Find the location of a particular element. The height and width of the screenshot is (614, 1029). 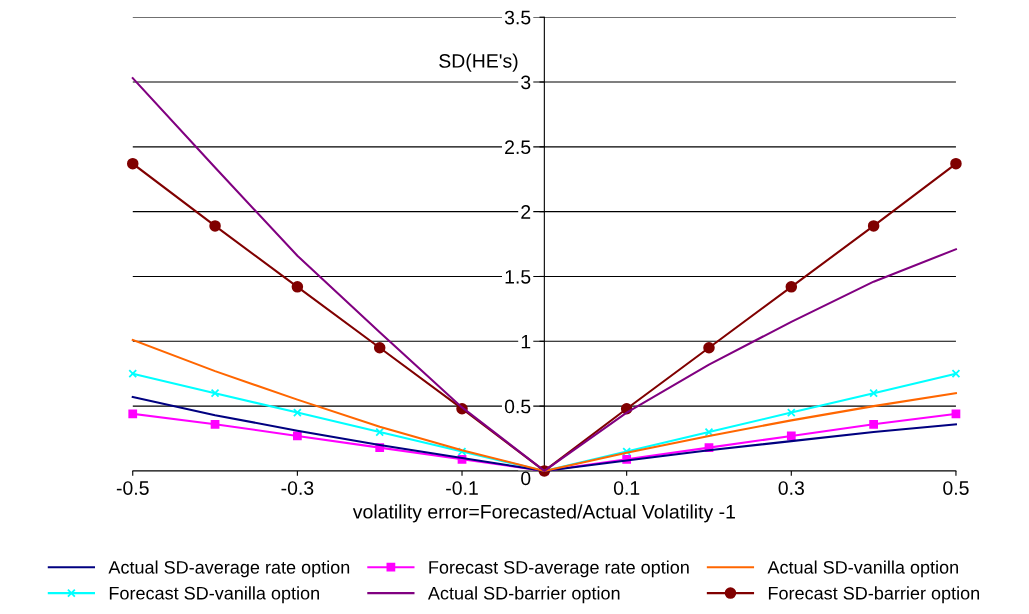

y-tick-label: 1.5 is located at coordinates (518, 277).